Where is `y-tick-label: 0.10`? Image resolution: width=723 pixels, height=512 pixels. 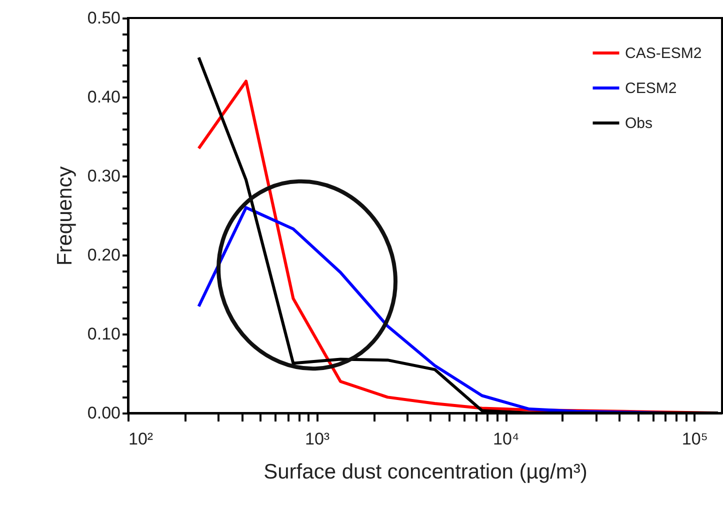
y-tick-label: 0.10 is located at coordinates (103, 334).